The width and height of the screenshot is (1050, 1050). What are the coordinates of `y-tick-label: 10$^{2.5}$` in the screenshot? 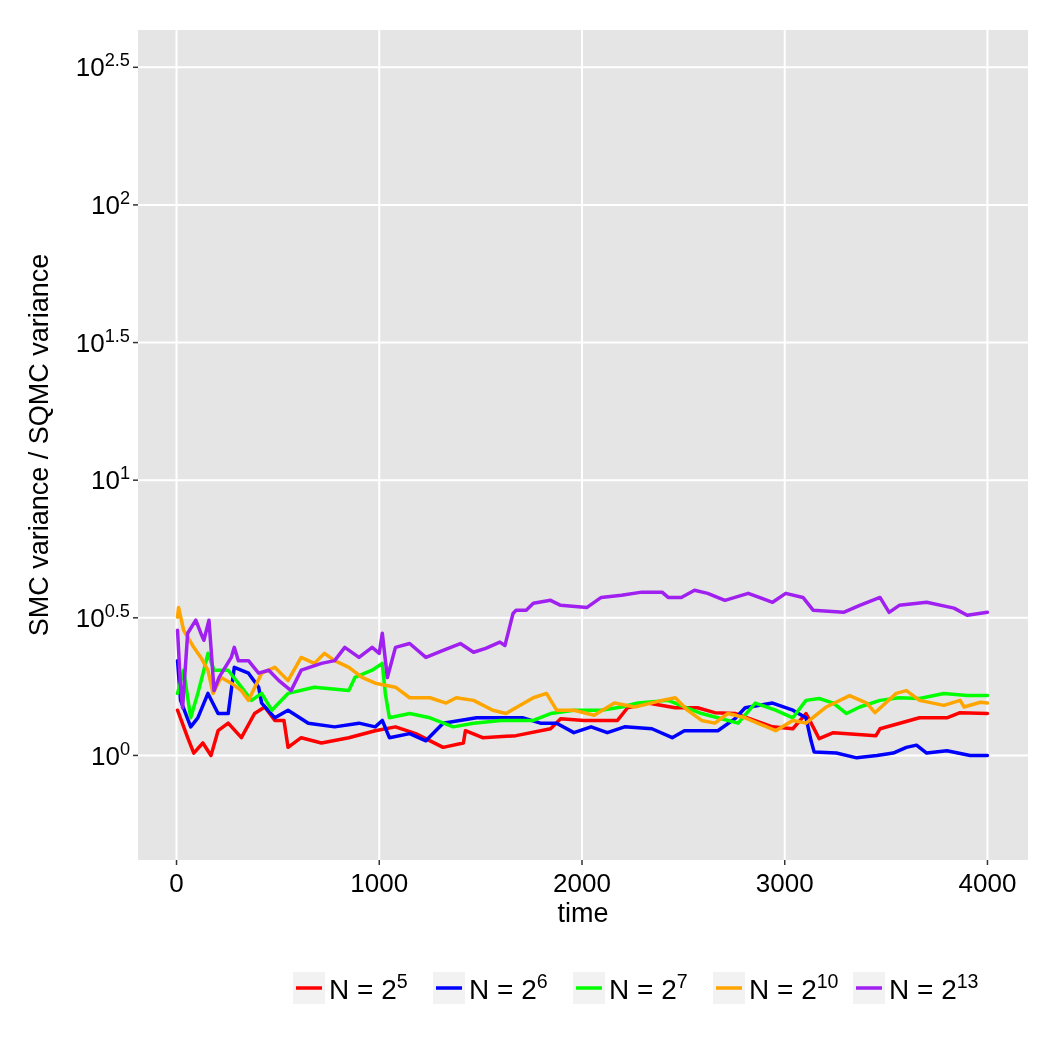 It's located at (102, 66).